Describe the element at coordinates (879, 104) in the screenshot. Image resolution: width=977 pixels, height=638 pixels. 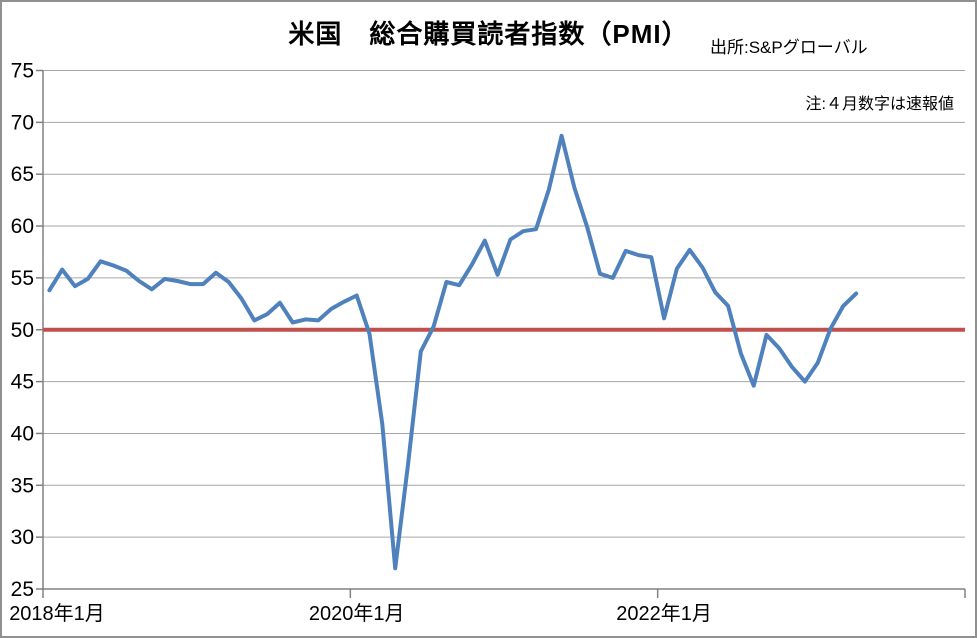
I see `note-label: 注:４月数字は速報値` at that location.